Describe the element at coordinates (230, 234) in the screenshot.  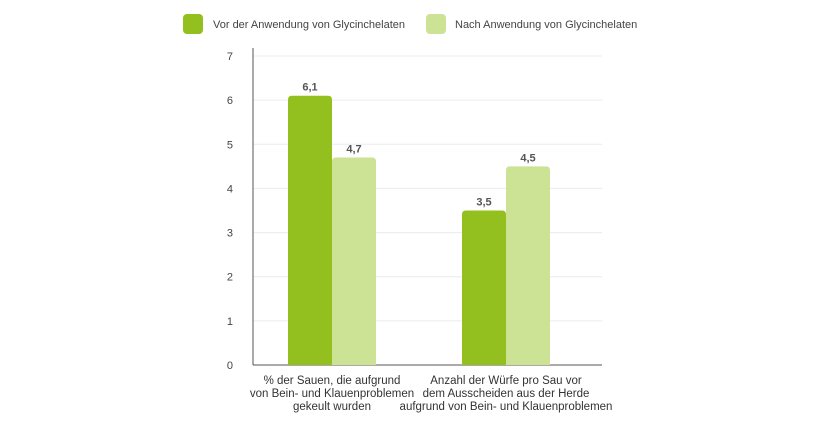
I see `y-tick-label: 3` at that location.